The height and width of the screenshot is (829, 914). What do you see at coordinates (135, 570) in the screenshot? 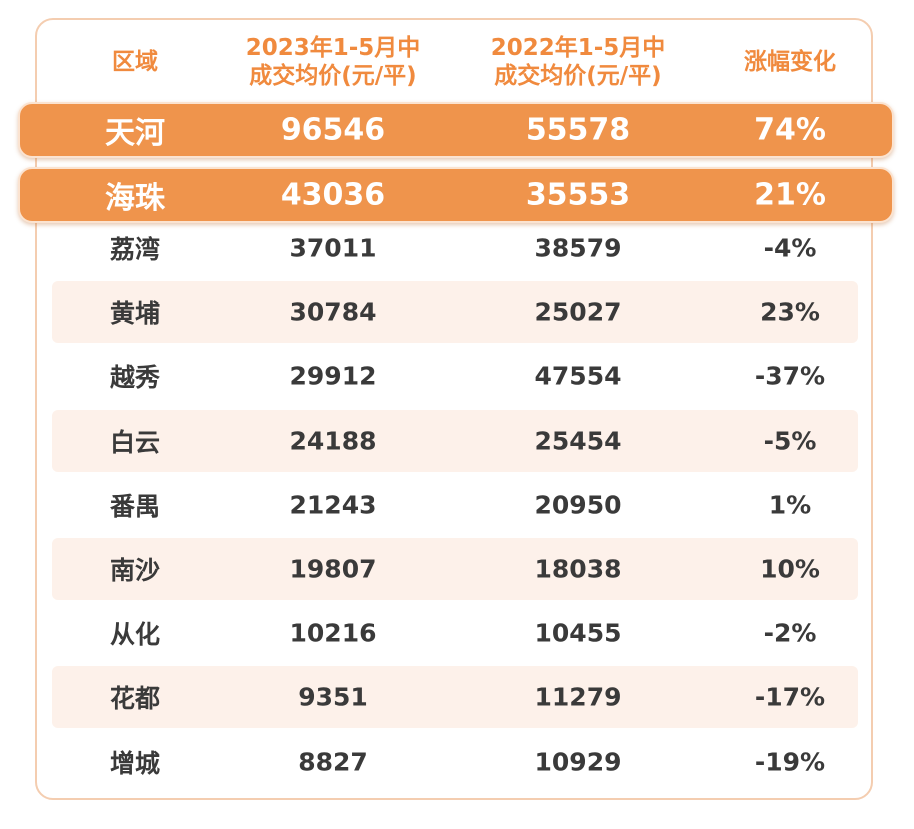
I see `region-cell: 南沙` at bounding box center [135, 570].